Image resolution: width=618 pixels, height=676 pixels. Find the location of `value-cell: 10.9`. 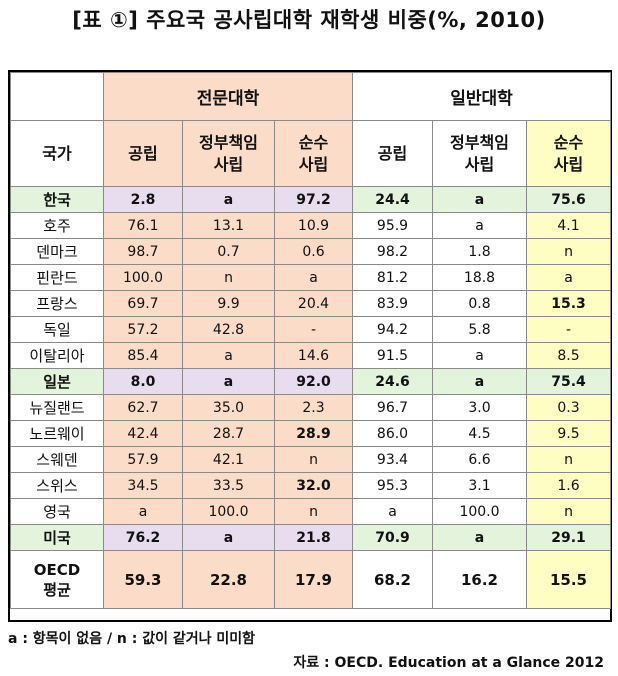

value-cell: 10.9 is located at coordinates (313, 225).